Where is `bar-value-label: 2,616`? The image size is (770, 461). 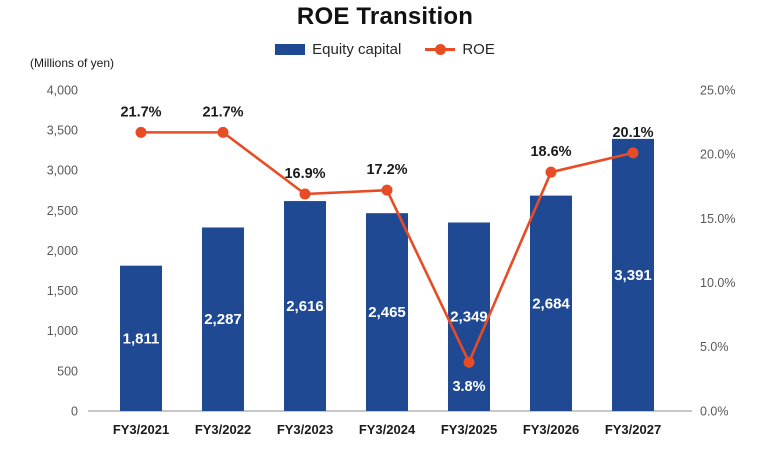 bar-value-label: 2,616 is located at coordinates (305, 306).